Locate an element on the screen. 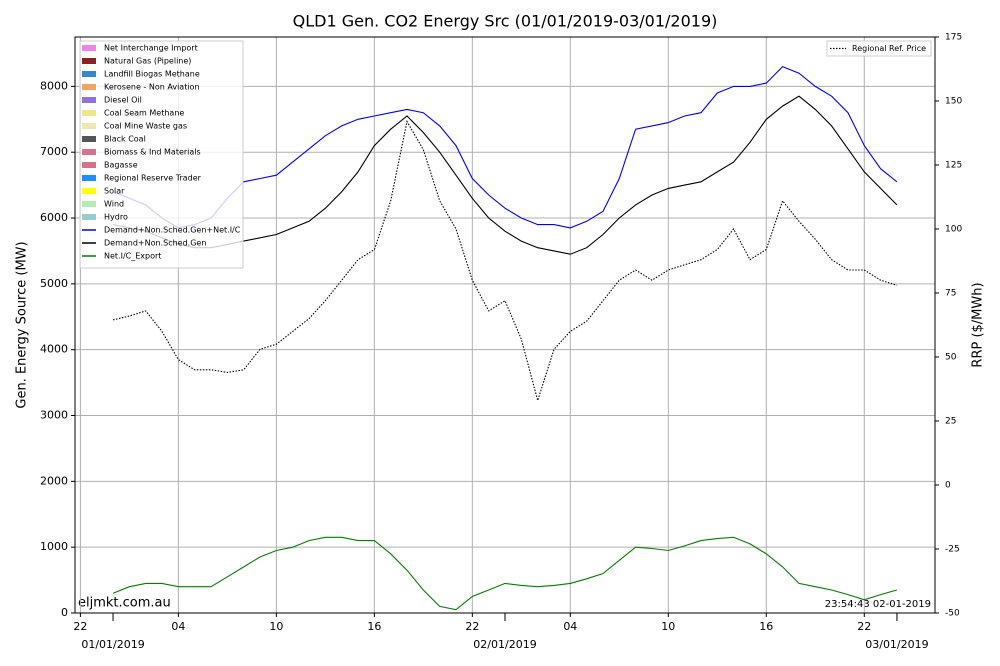 This screenshot has width=1000, height=666. legend-label: Bagasse is located at coordinates (121, 165).